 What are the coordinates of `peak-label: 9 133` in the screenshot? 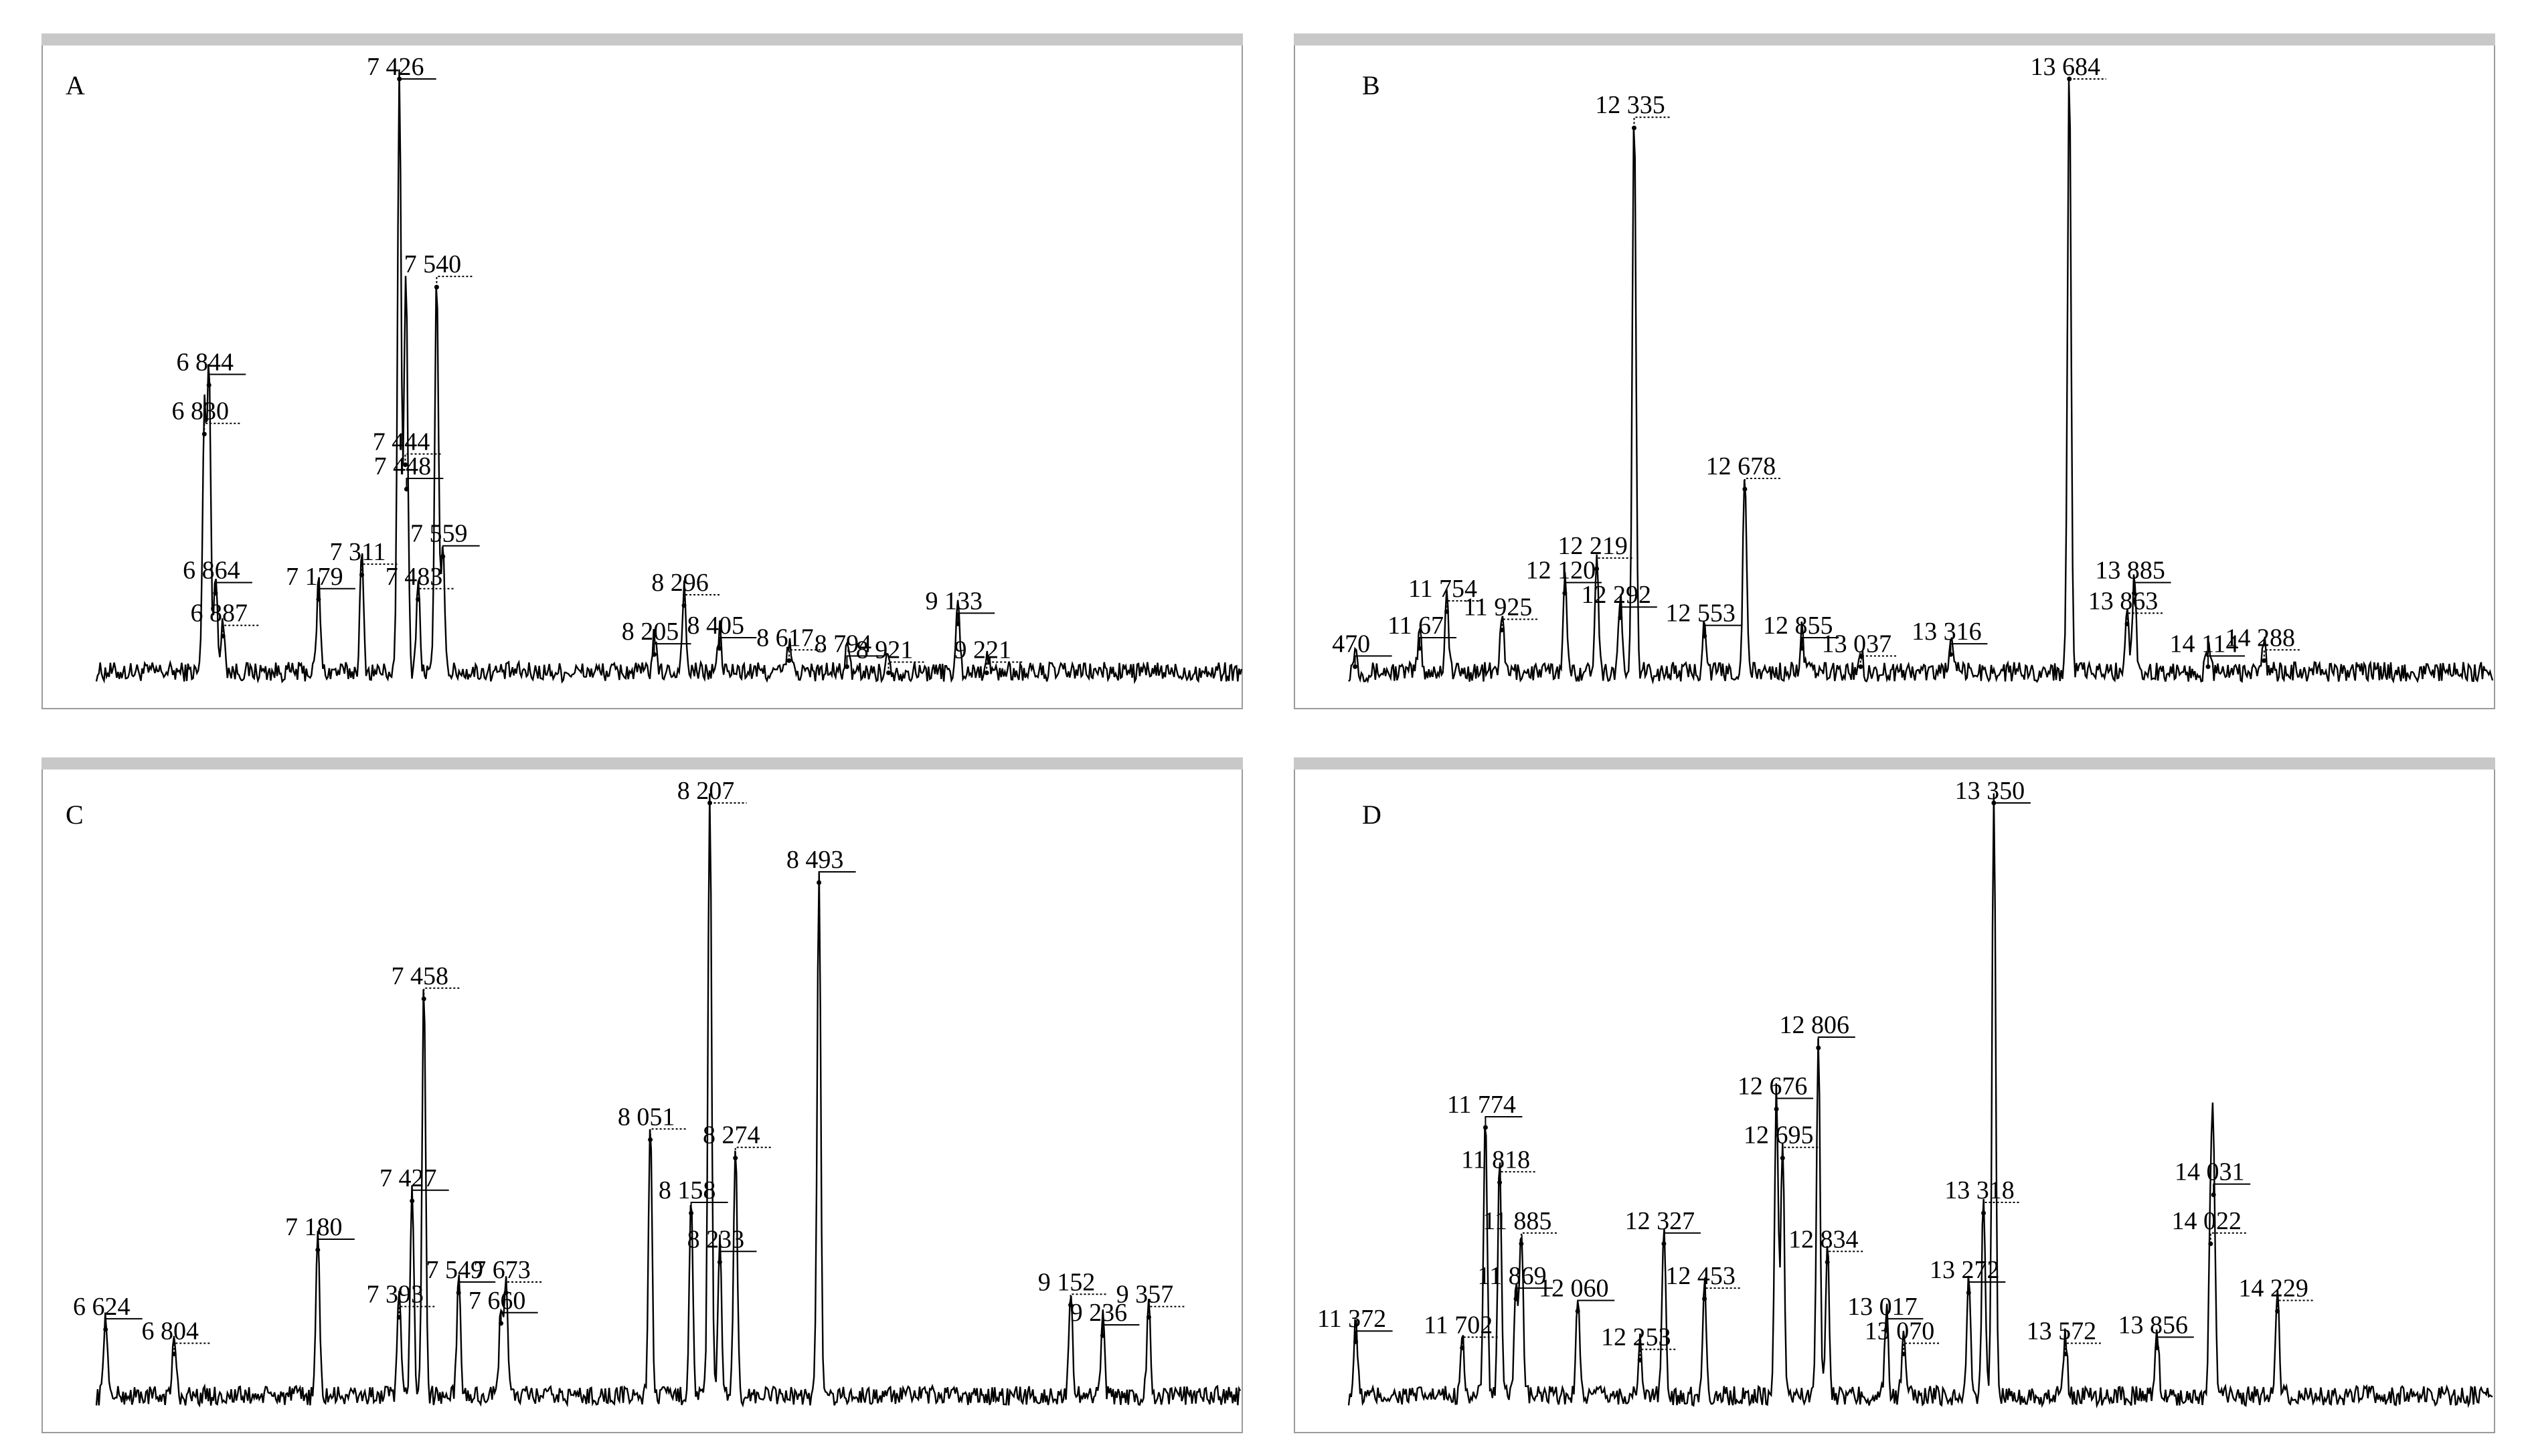 It's located at (954, 601).